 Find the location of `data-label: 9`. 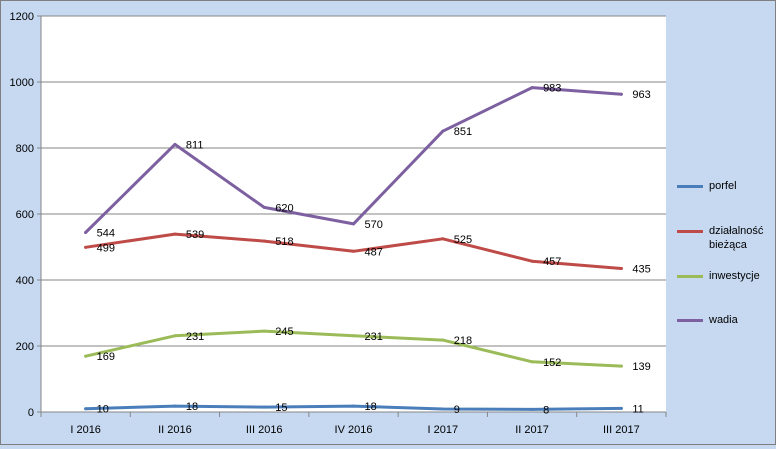

data-label: 9 is located at coordinates (457, 410).